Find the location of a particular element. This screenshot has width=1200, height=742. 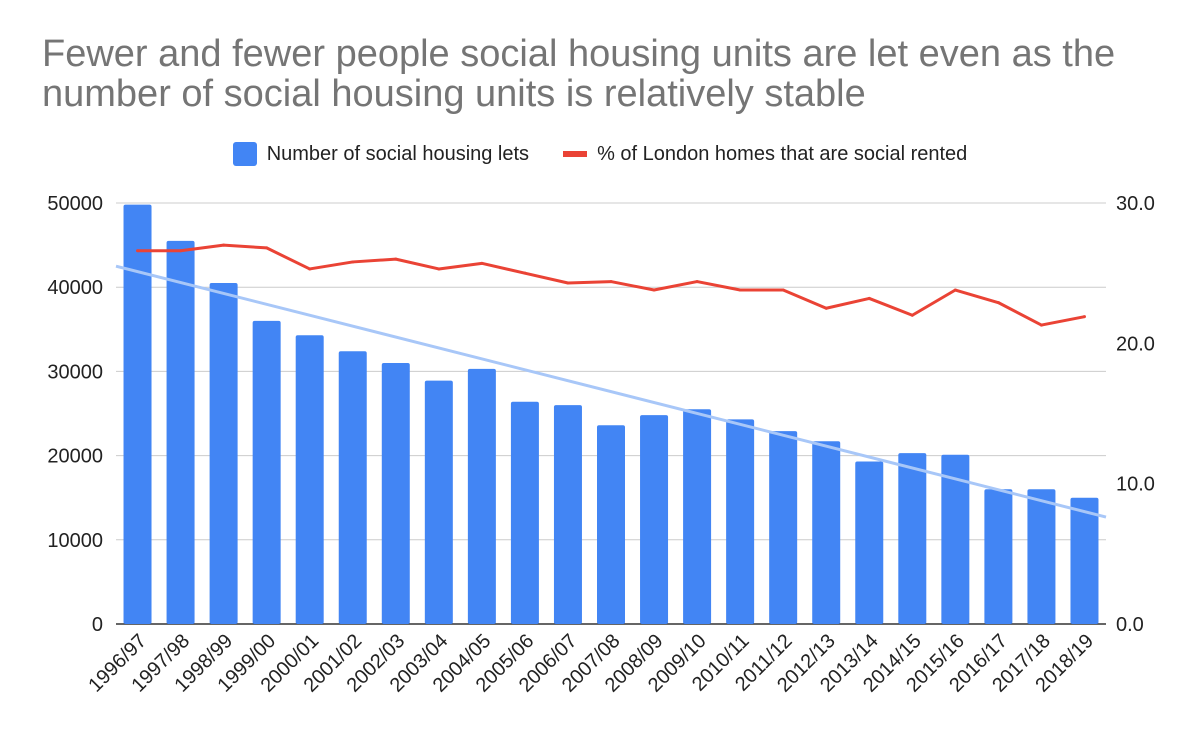

line-series is located at coordinates (611, 285).